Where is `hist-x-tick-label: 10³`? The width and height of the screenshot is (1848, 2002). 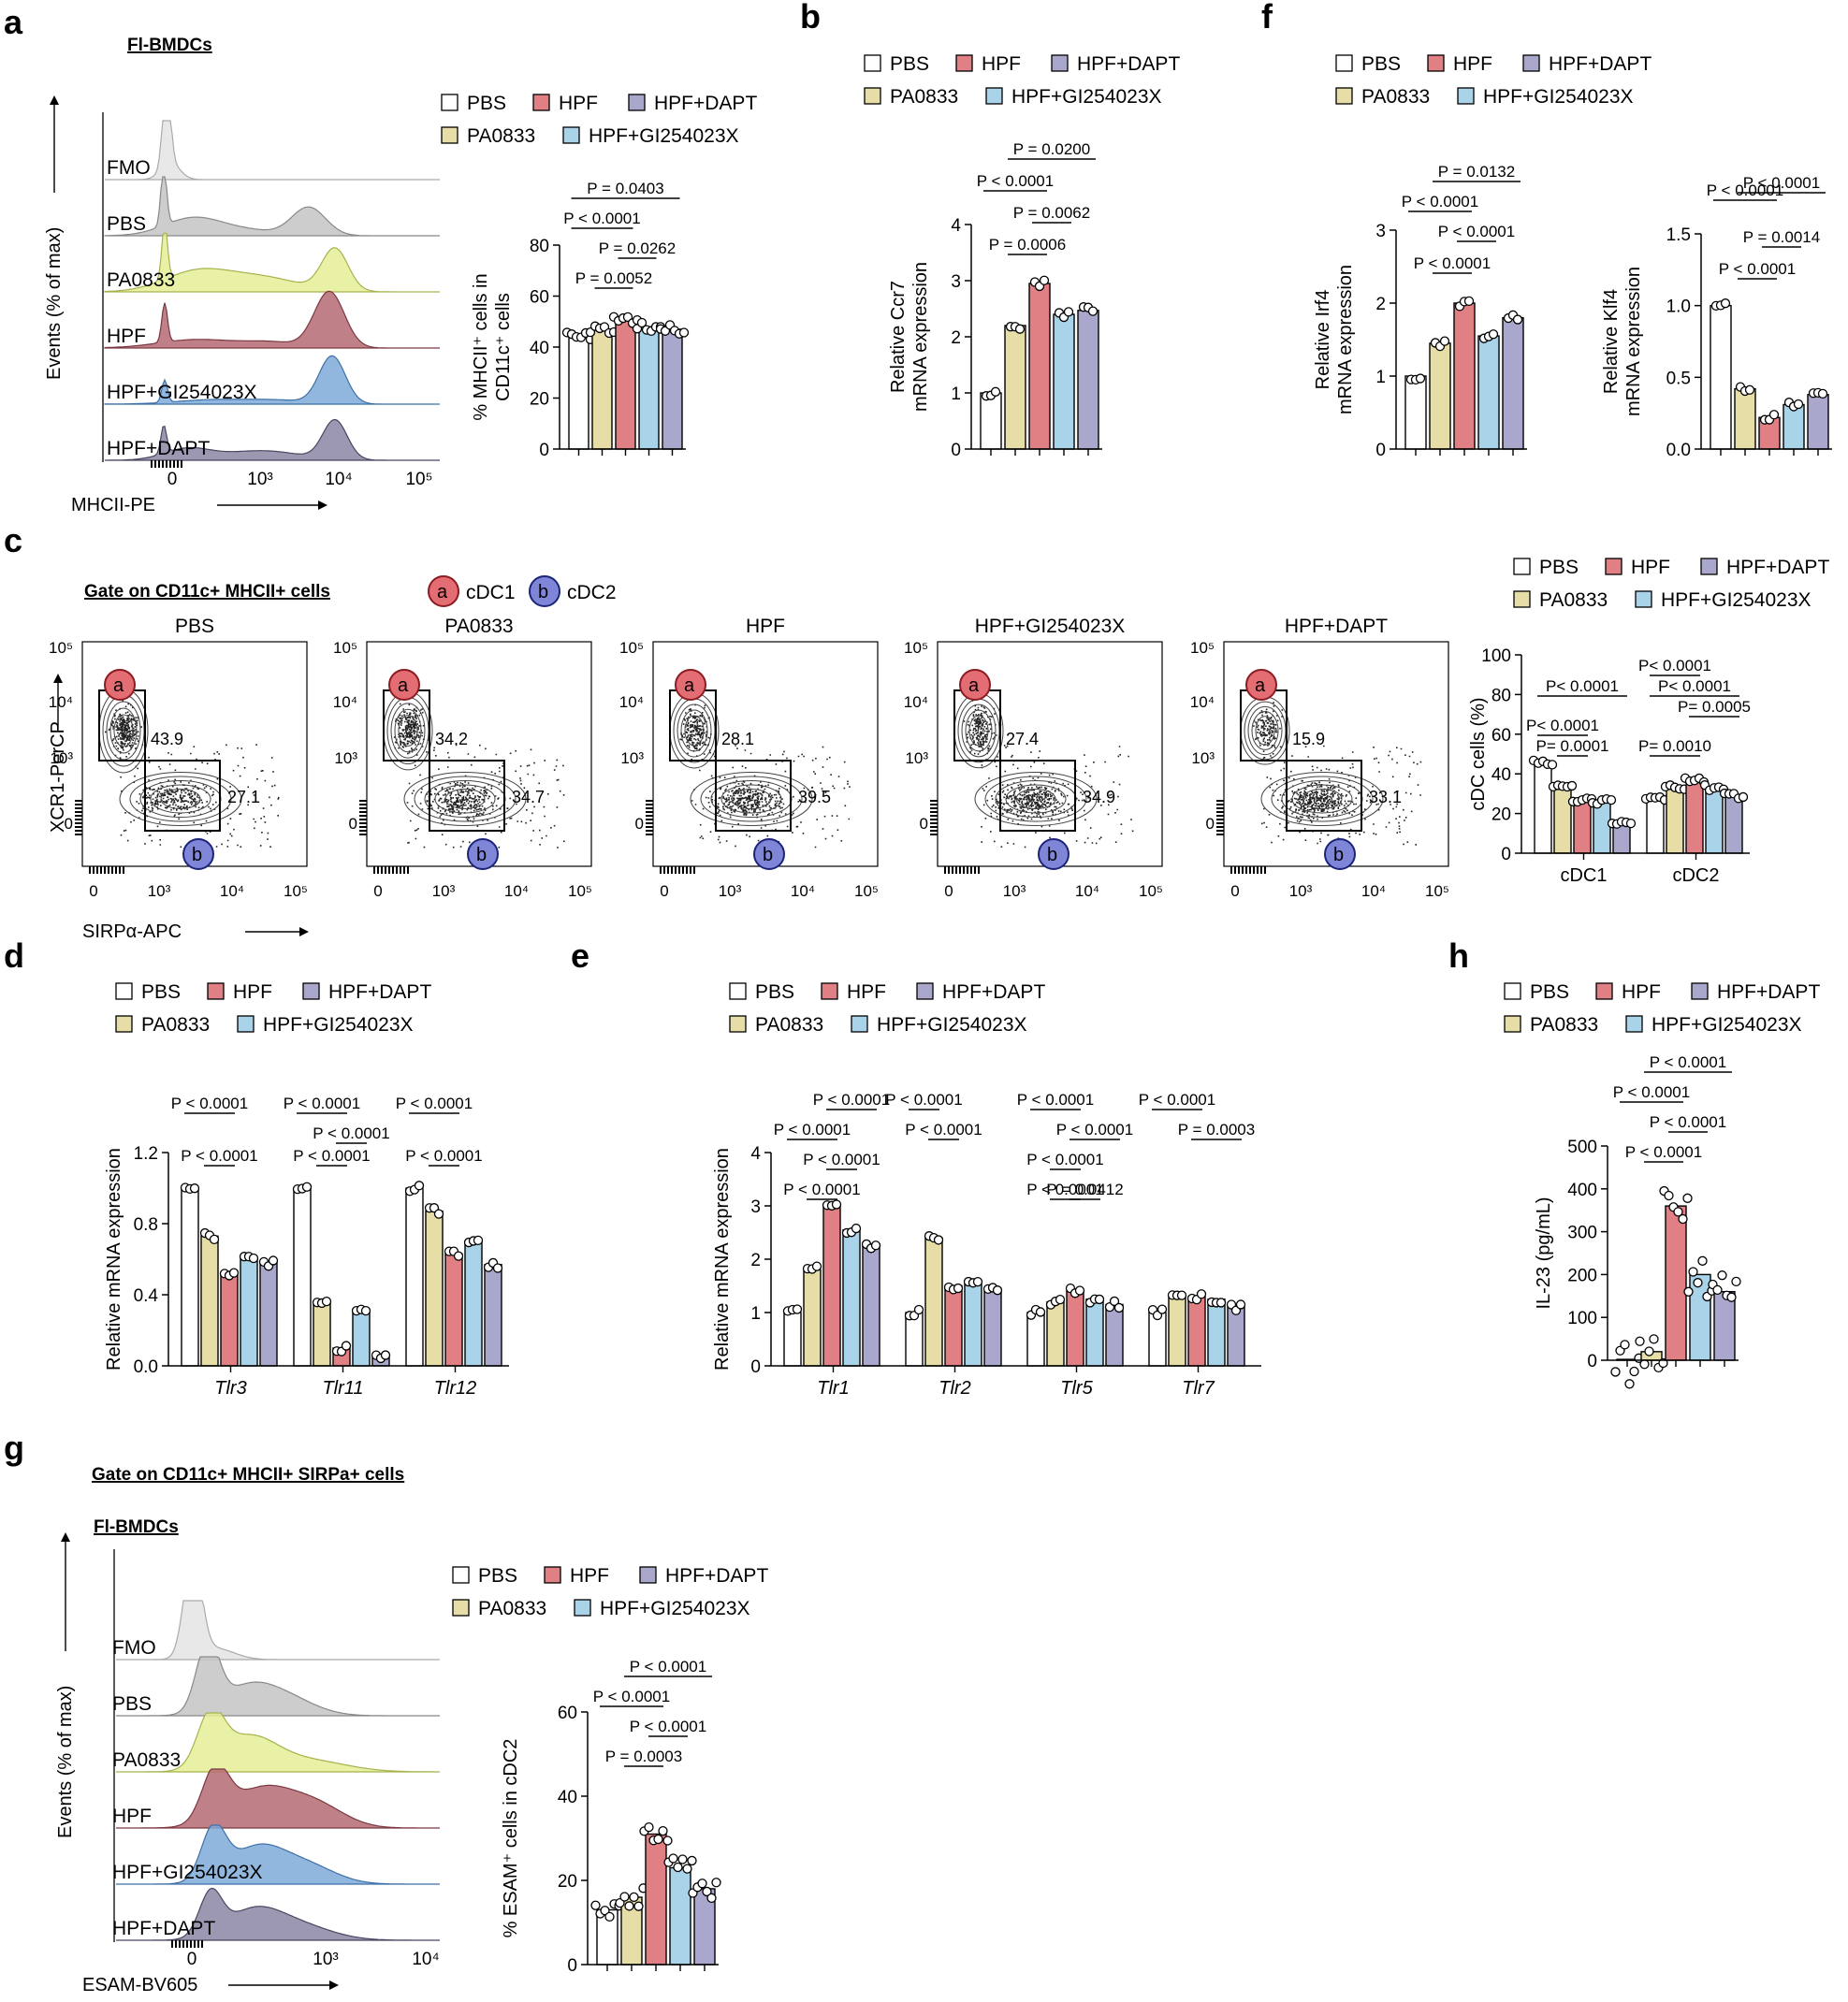
hist-x-tick-label: 10³ is located at coordinates (259, 479).